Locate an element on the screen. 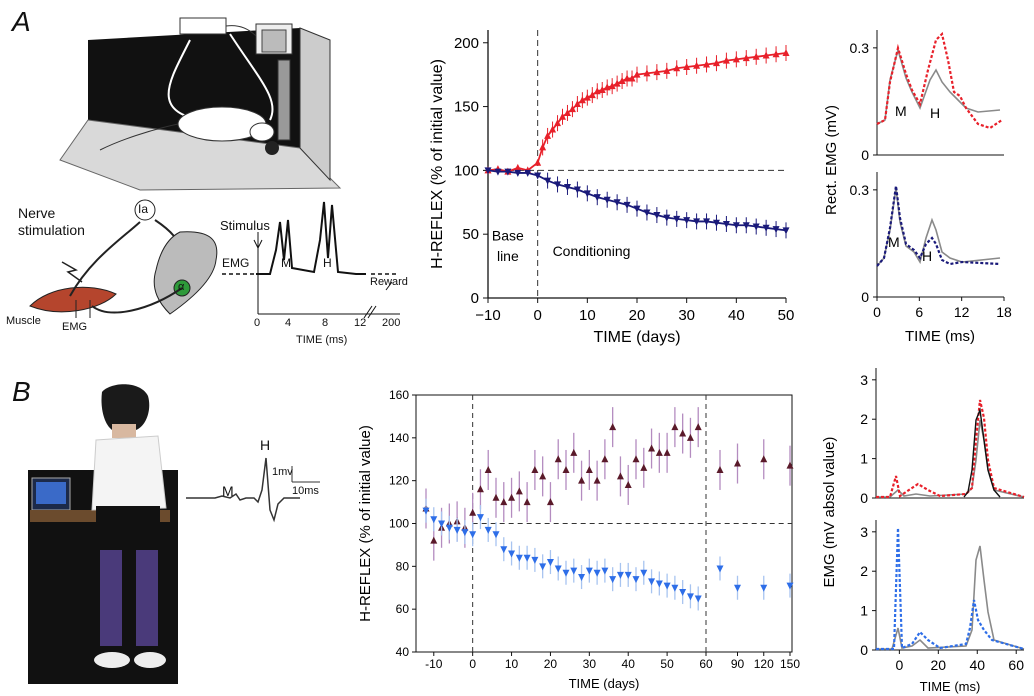  y-axis-label: H-REFLEX (% of initial value) is located at coordinates (365, 523).